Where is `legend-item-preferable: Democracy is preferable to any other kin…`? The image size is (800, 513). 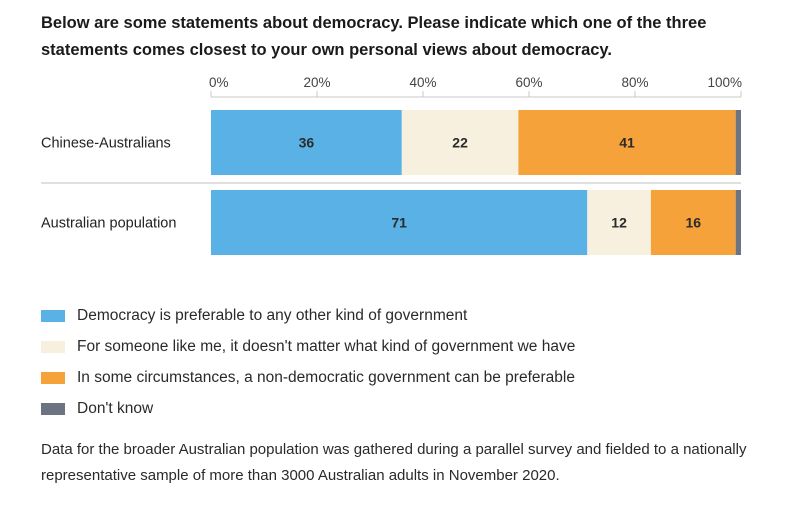 legend-item-preferable: Democracy is preferable to any other kin… is located at coordinates (308, 315).